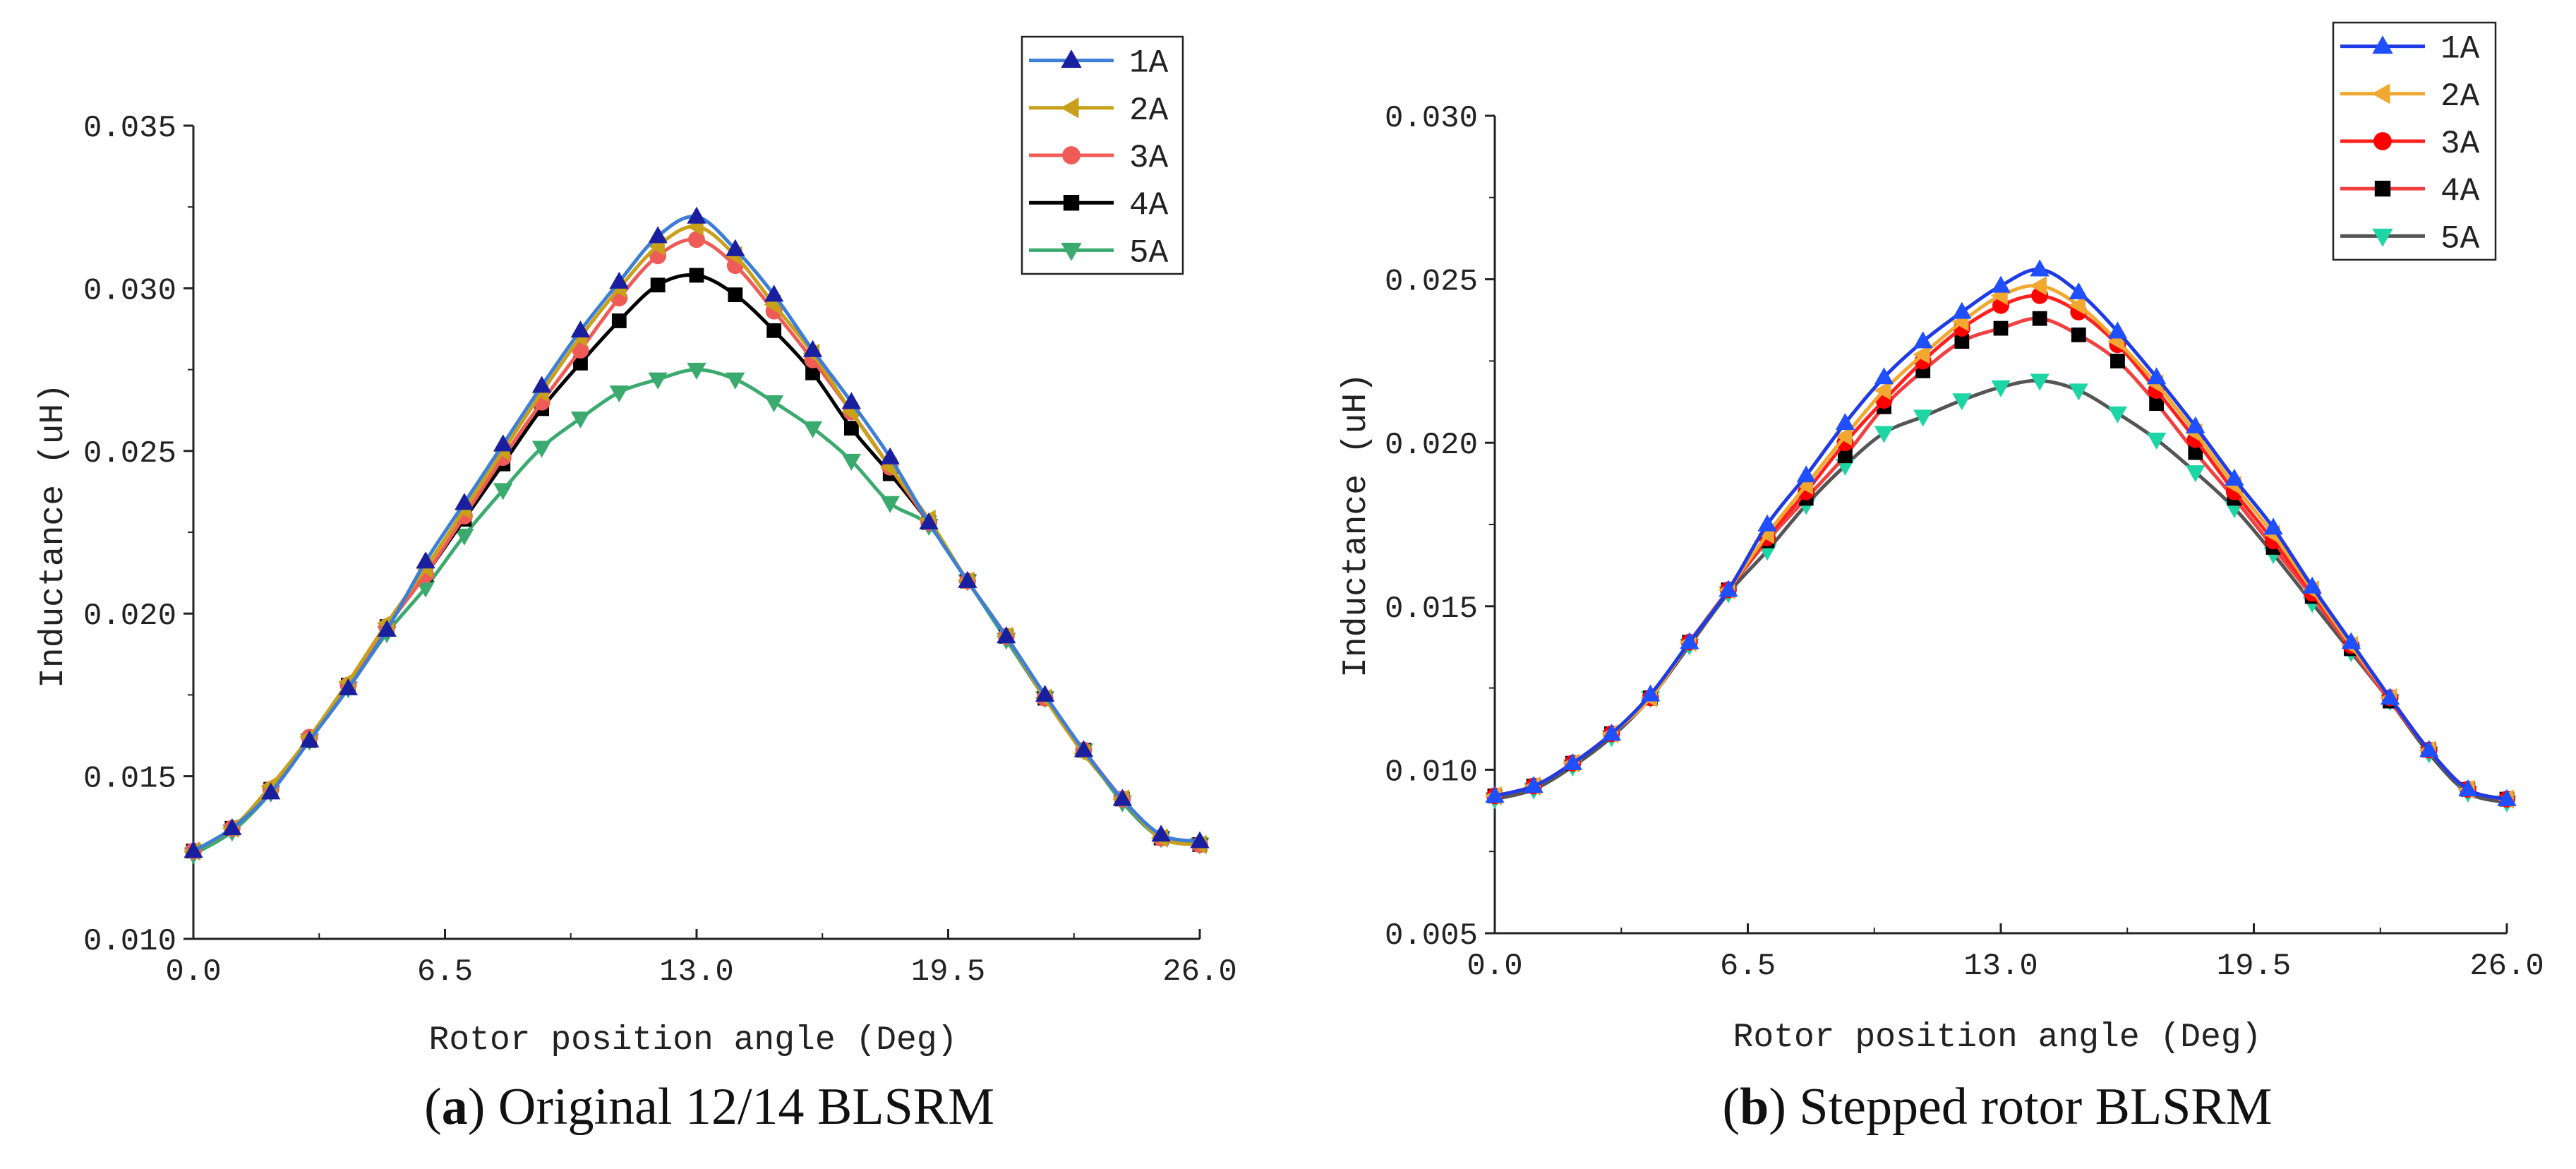 The image size is (2576, 1169). What do you see at coordinates (1199, 972) in the screenshot?
I see `chart-a-x-tick-label: 26.0` at bounding box center [1199, 972].